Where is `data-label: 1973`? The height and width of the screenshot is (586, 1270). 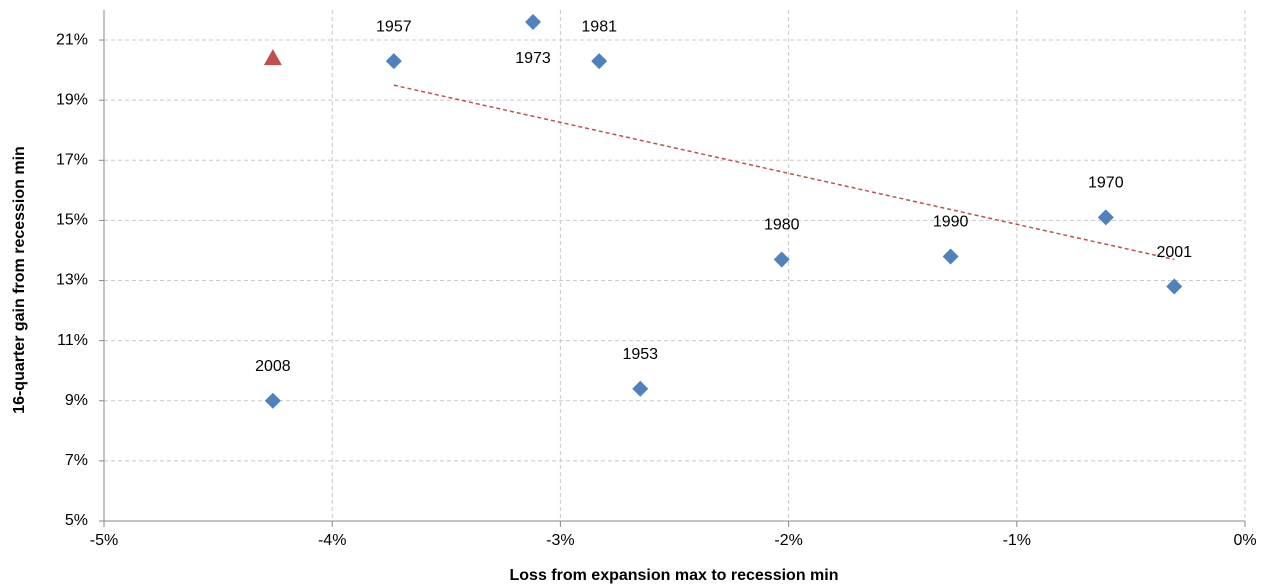 data-label: 1973 is located at coordinates (533, 58).